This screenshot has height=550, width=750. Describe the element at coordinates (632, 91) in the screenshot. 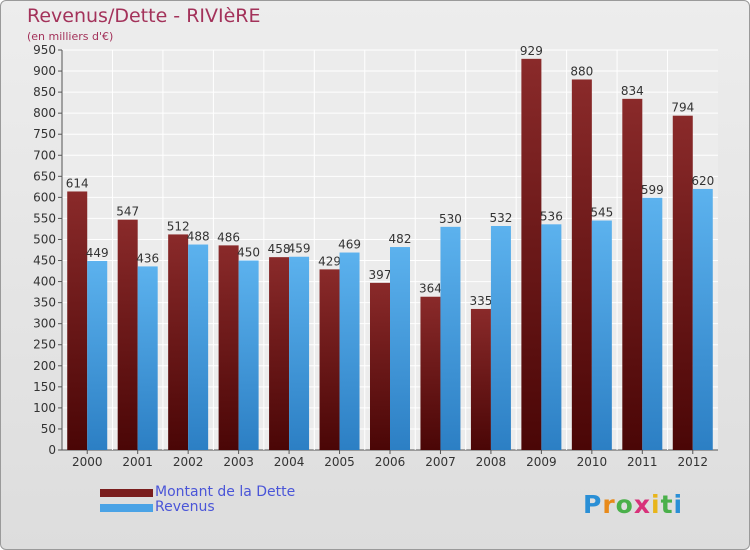

I see `data-label-debt: 834` at that location.